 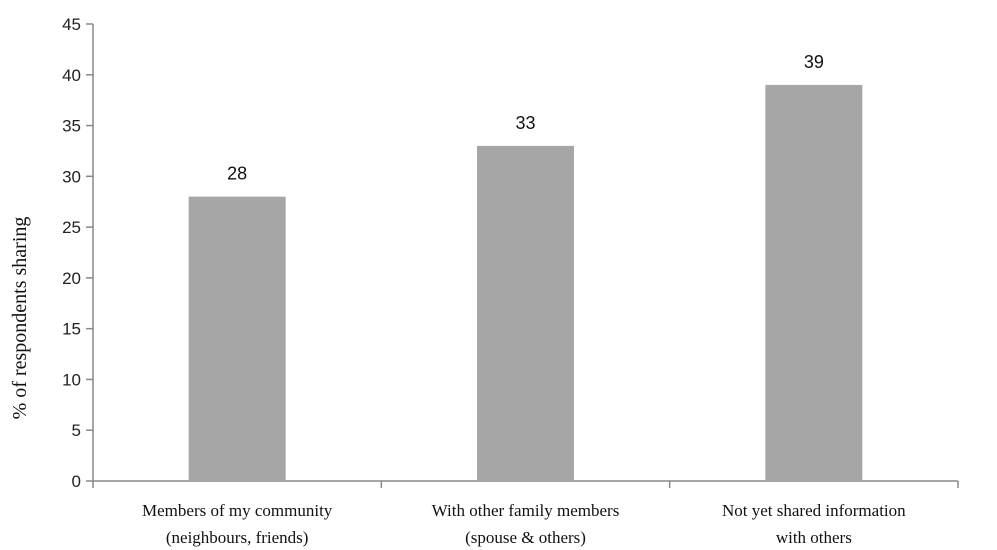 I want to click on y-tick-label: 10, so click(x=71, y=379).